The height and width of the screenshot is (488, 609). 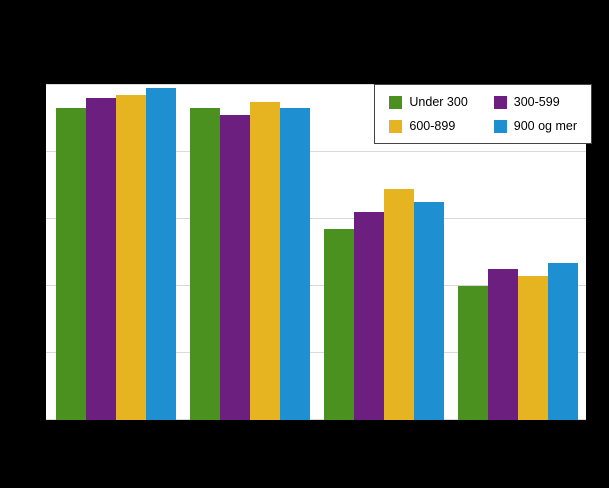 I want to click on legend-item: 900 og mer, so click(x=535, y=126).